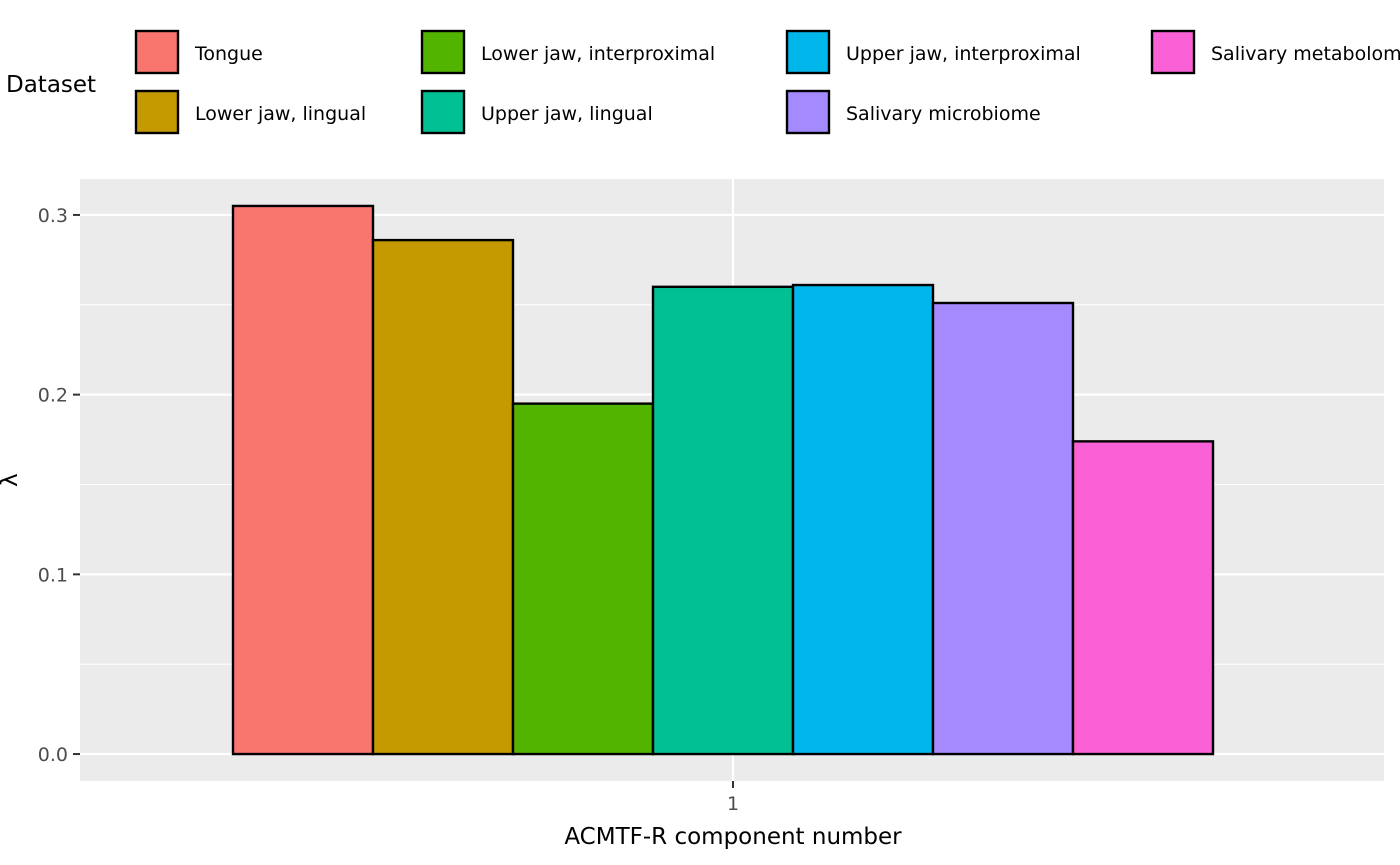 This screenshot has width=1400, height=865. Describe the element at coordinates (1305, 54) in the screenshot. I see `legend-label: Salivary metabolome` at that location.